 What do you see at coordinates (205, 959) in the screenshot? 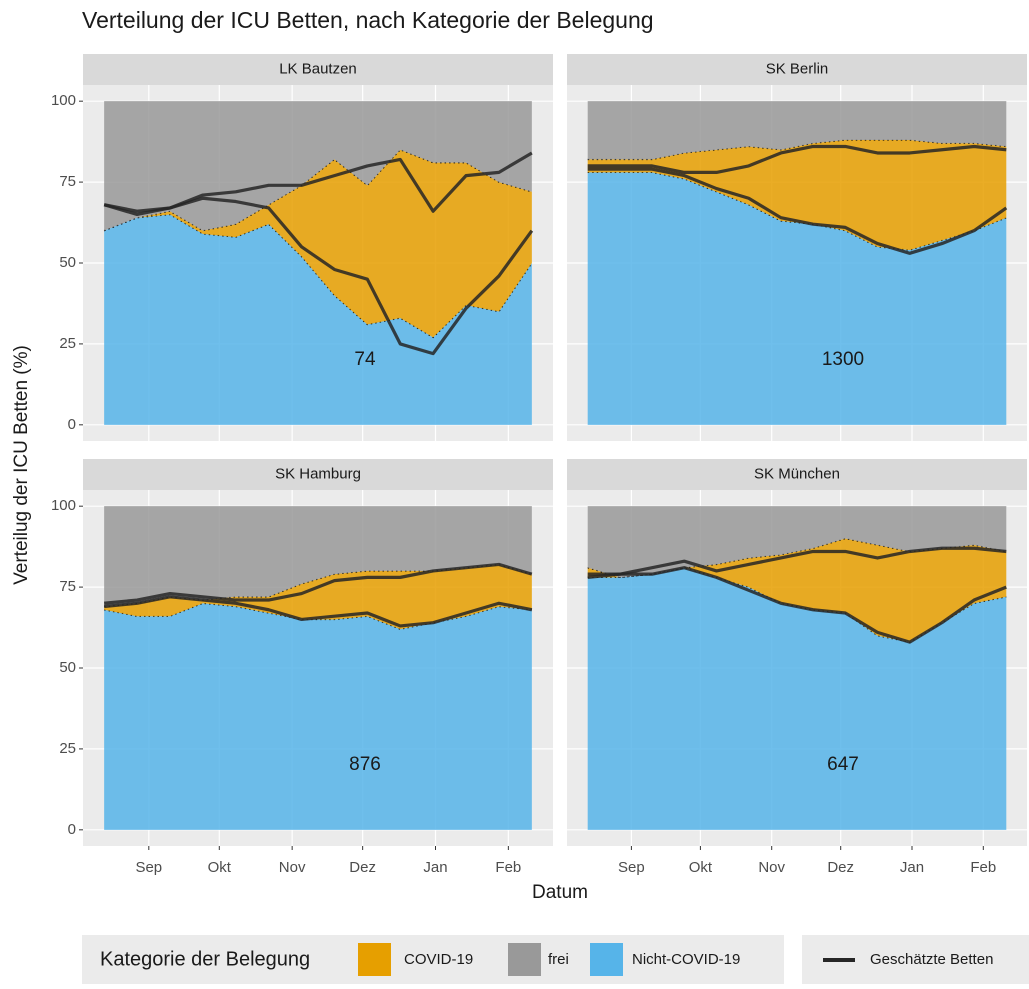
I see `legend-title: Kategorie der Belegung` at bounding box center [205, 959].